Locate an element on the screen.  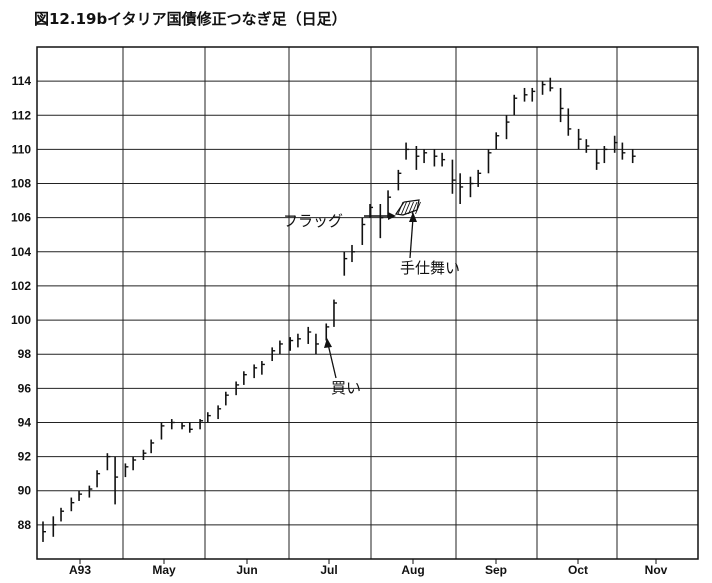
x-tick-label: Jul is located at coordinates (328, 570).